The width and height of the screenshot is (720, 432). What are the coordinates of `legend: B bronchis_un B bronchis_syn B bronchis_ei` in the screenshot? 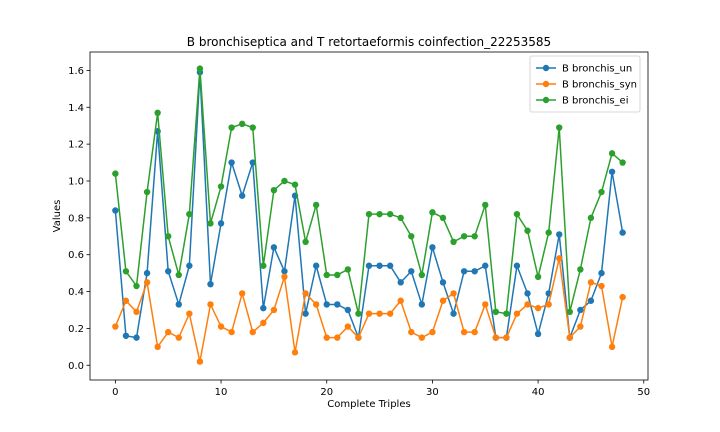 It's located at (585, 84).